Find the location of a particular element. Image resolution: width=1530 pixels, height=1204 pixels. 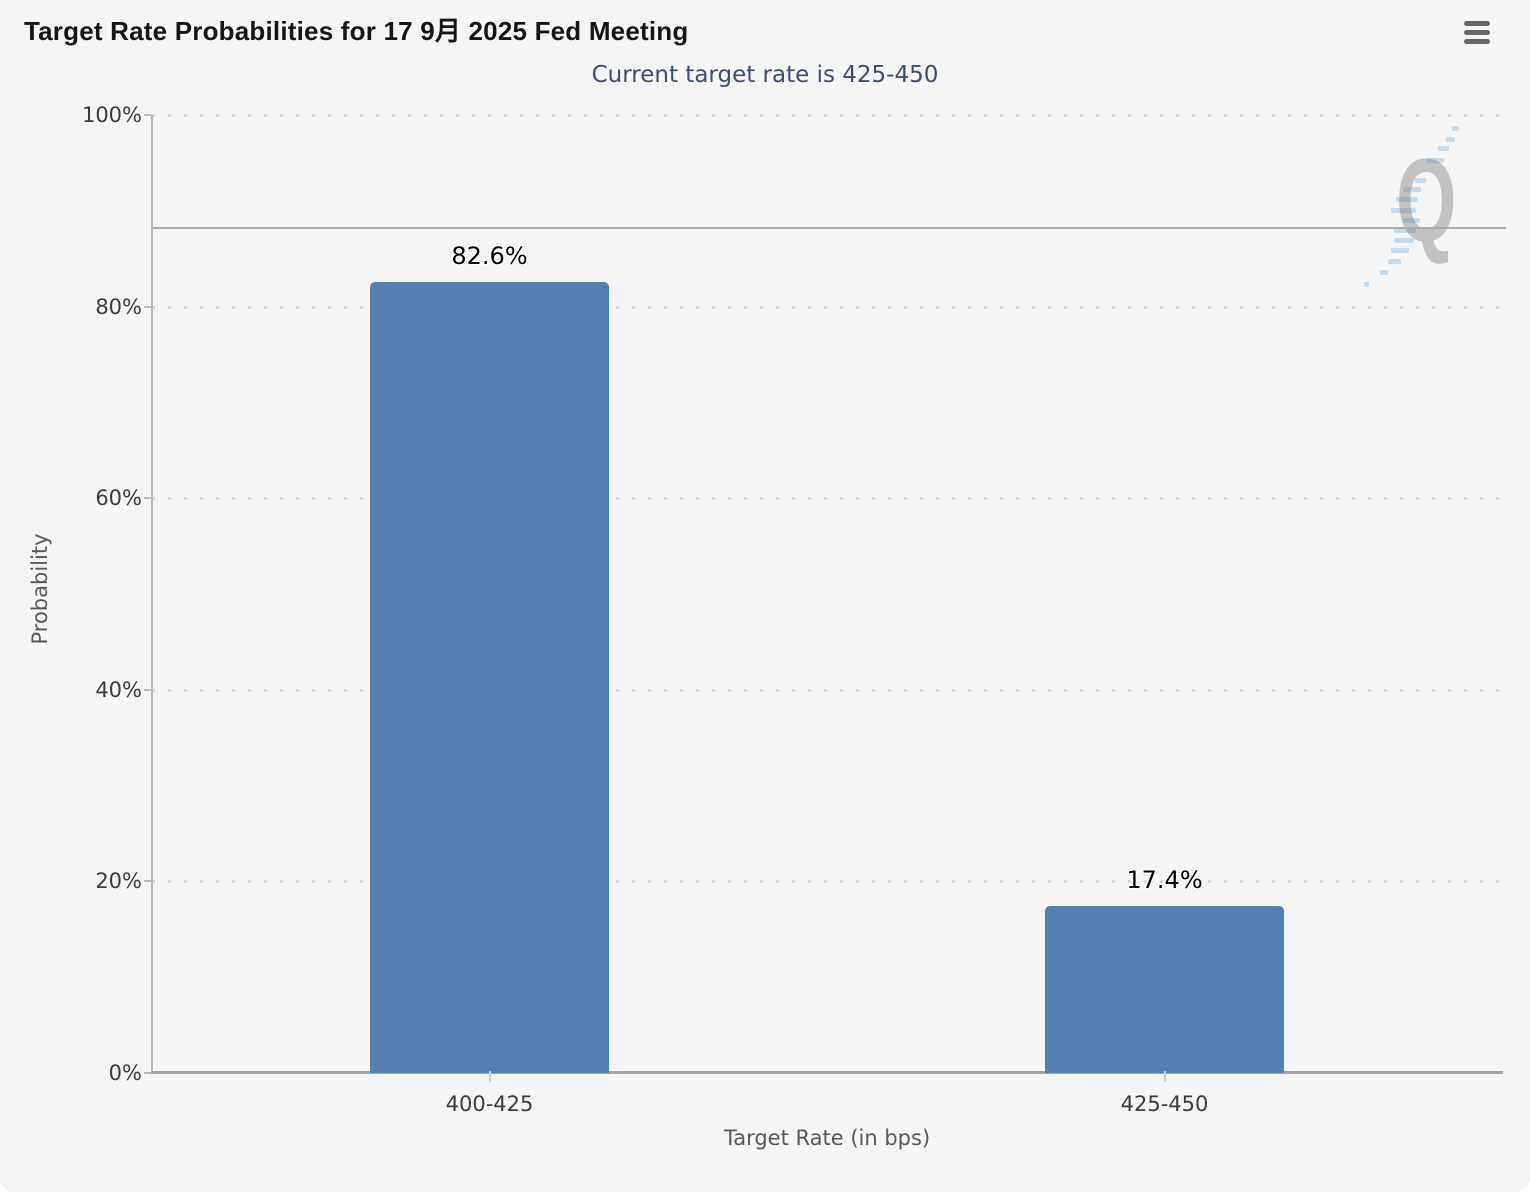

y-axis-label: 100% is located at coordinates (111, 115).